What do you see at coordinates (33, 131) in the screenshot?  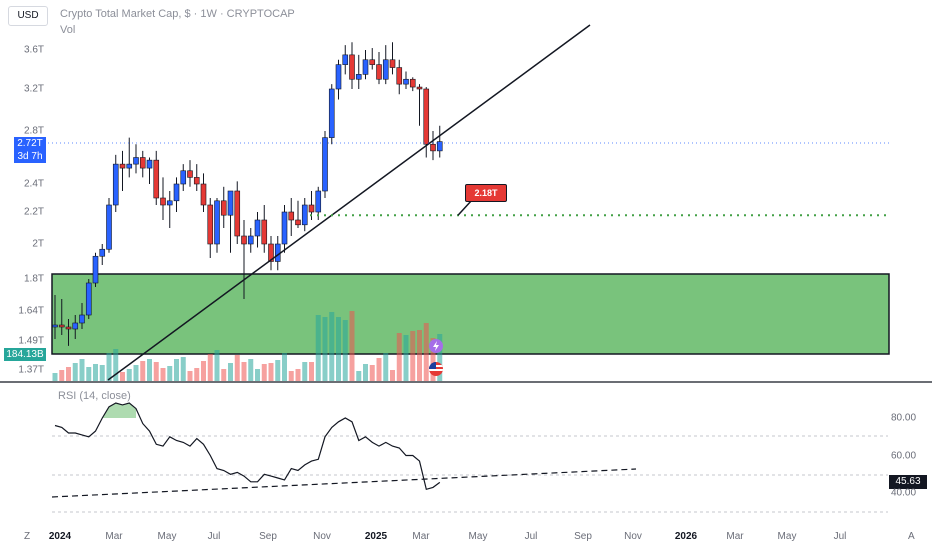 I see `price-tick-label: 2.8T` at bounding box center [33, 131].